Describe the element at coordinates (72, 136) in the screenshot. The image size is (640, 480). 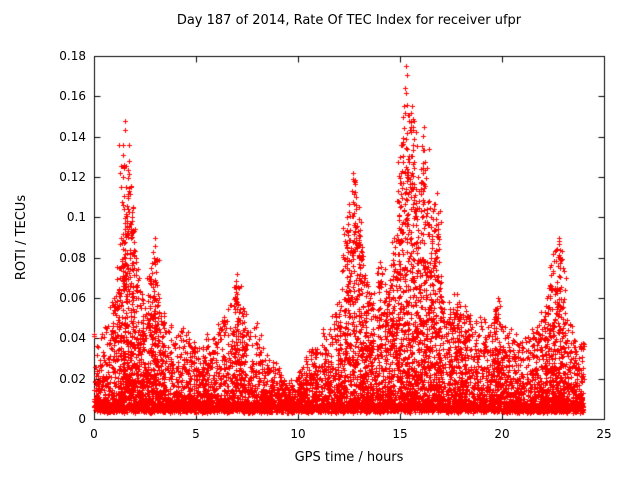
I see `y-tick-label: 0.14` at that location.